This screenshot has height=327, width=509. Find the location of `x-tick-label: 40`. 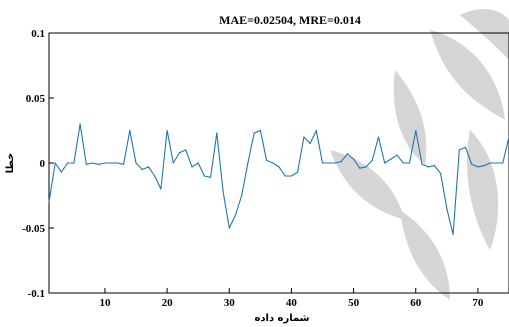

x-tick-label: 40 is located at coordinates (292, 303).